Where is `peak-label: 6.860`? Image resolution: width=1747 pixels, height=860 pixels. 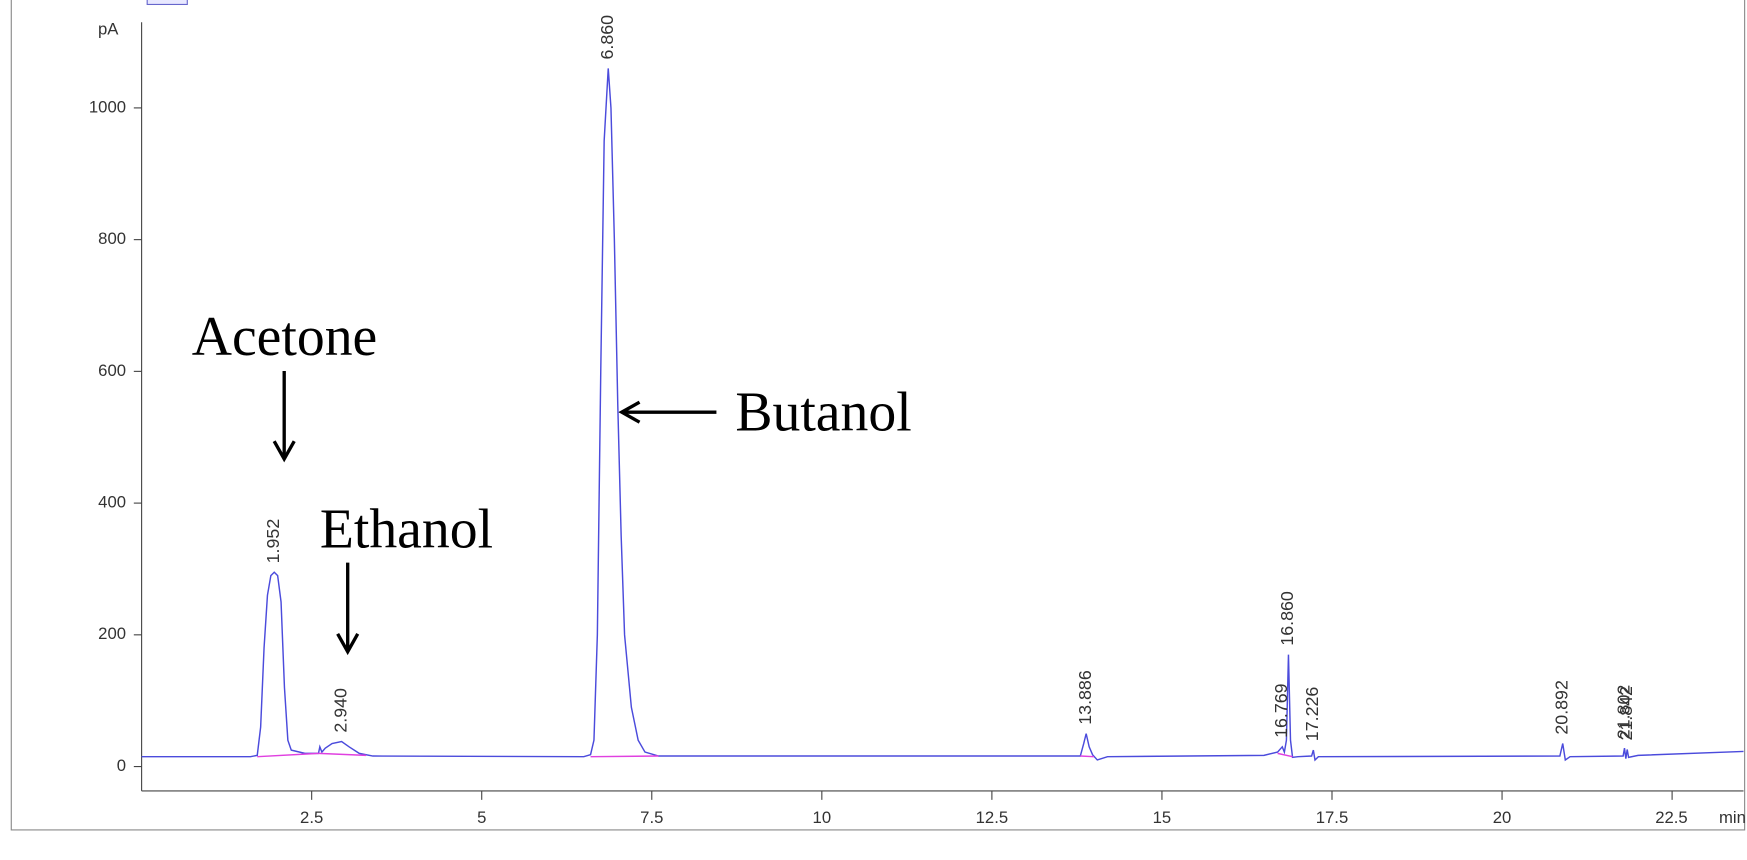
peak-label: 6.860 is located at coordinates (607, 37).